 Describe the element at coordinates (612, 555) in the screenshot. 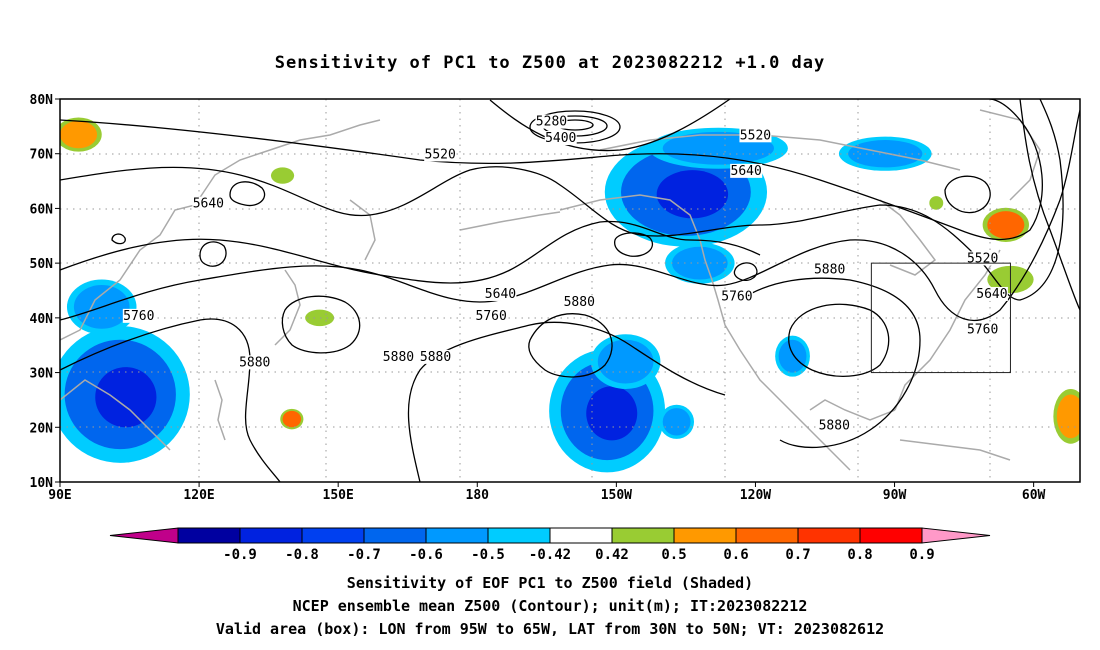

I see `colorbar-label-6: 0.42` at that location.